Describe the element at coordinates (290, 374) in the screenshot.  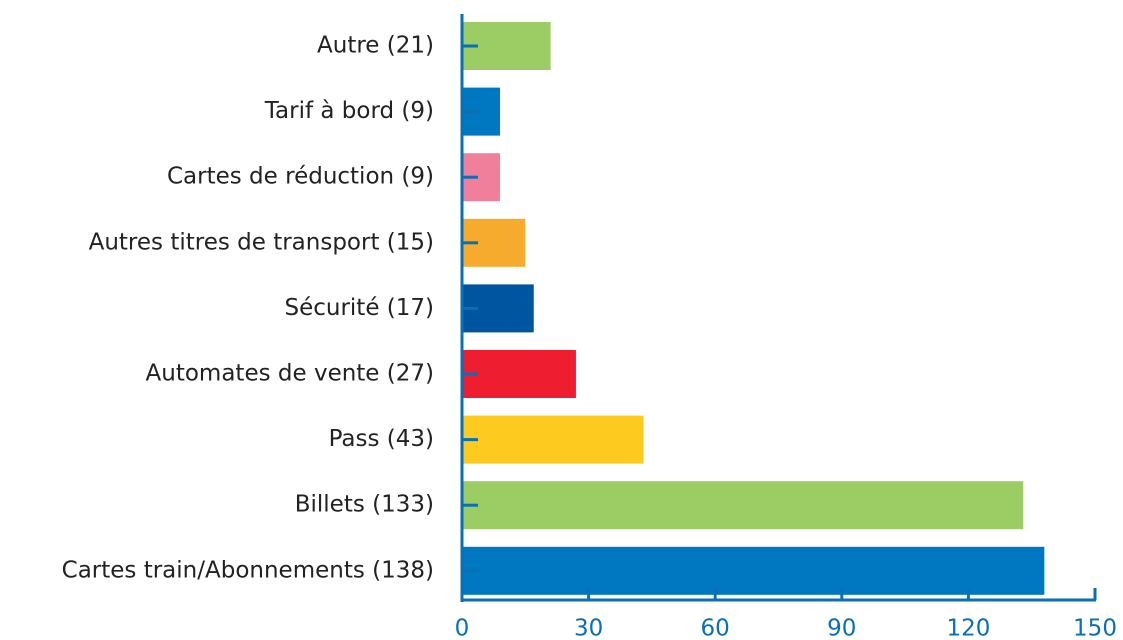
I see `category-label: Automates de vente (27)` at that location.